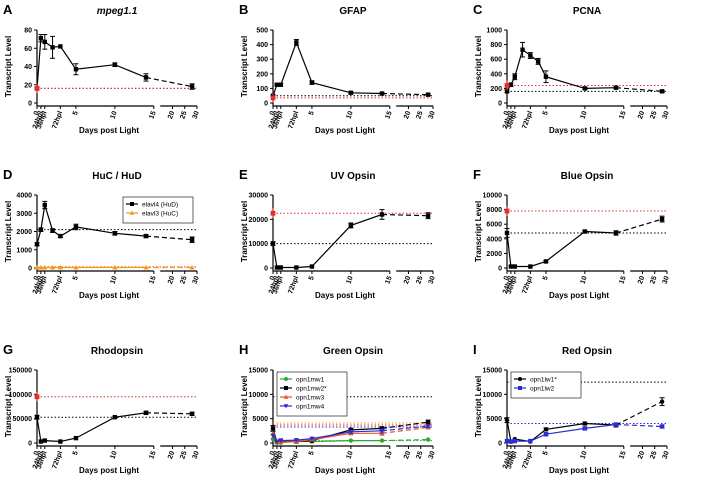 This screenshot has height=501, width=708. I want to click on legend-label: opn1mw4, so click(310, 406).